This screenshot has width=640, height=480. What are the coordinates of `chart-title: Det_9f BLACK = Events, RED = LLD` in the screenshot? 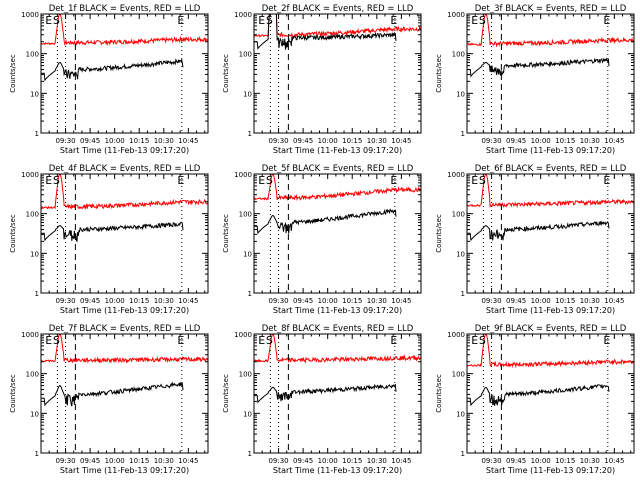 It's located at (551, 329).